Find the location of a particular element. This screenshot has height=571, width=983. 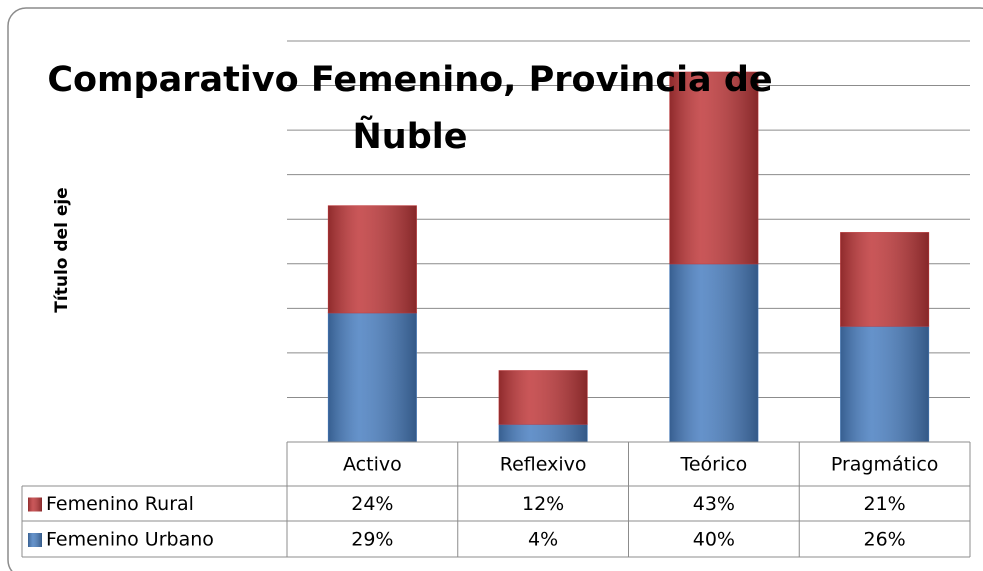

y-axis-title: Título del eje is located at coordinates (62, 249).